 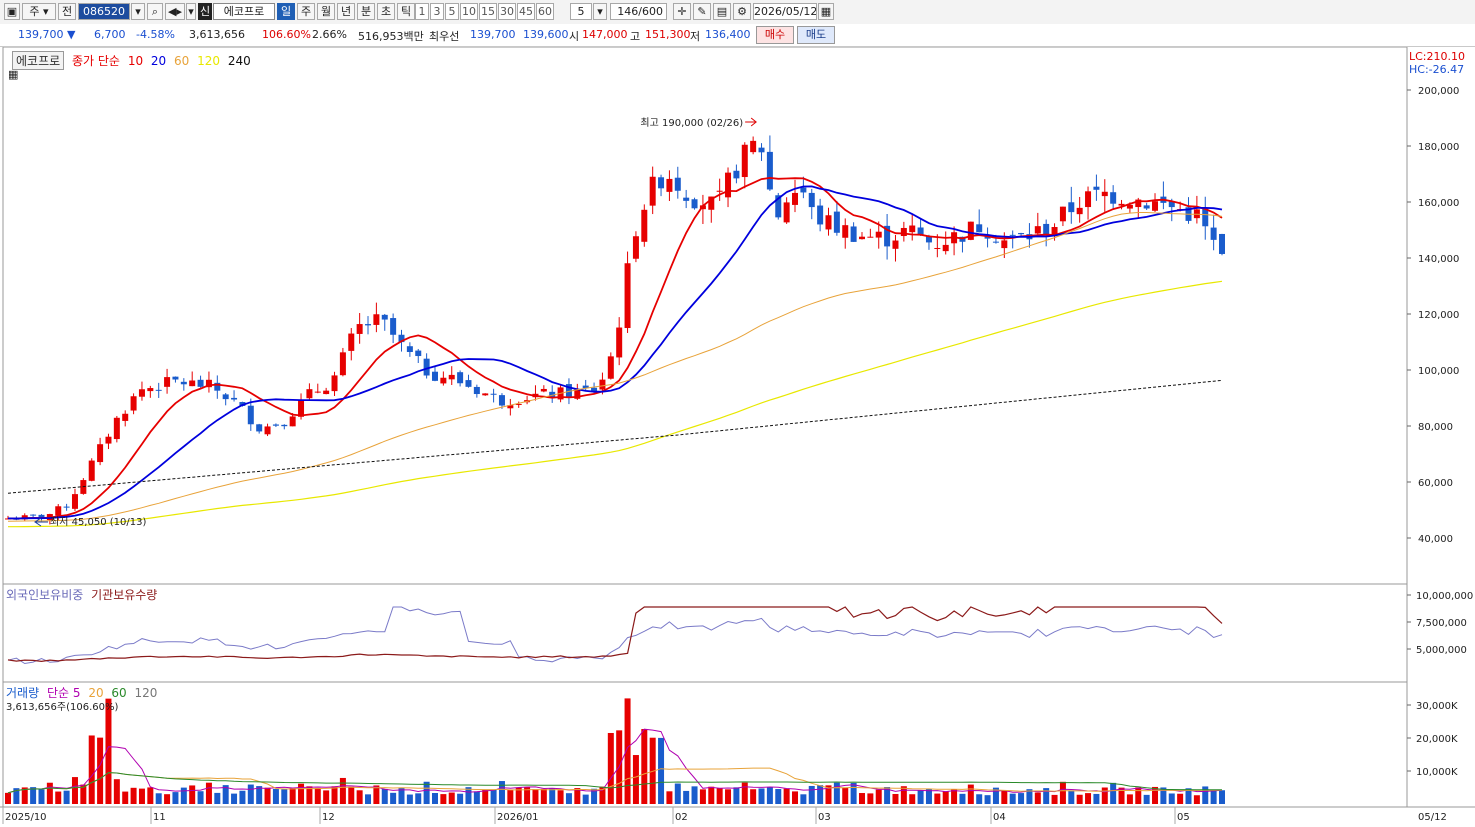 What do you see at coordinates (422, 11) in the screenshot?
I see `minute-option-1: 1` at bounding box center [422, 11].